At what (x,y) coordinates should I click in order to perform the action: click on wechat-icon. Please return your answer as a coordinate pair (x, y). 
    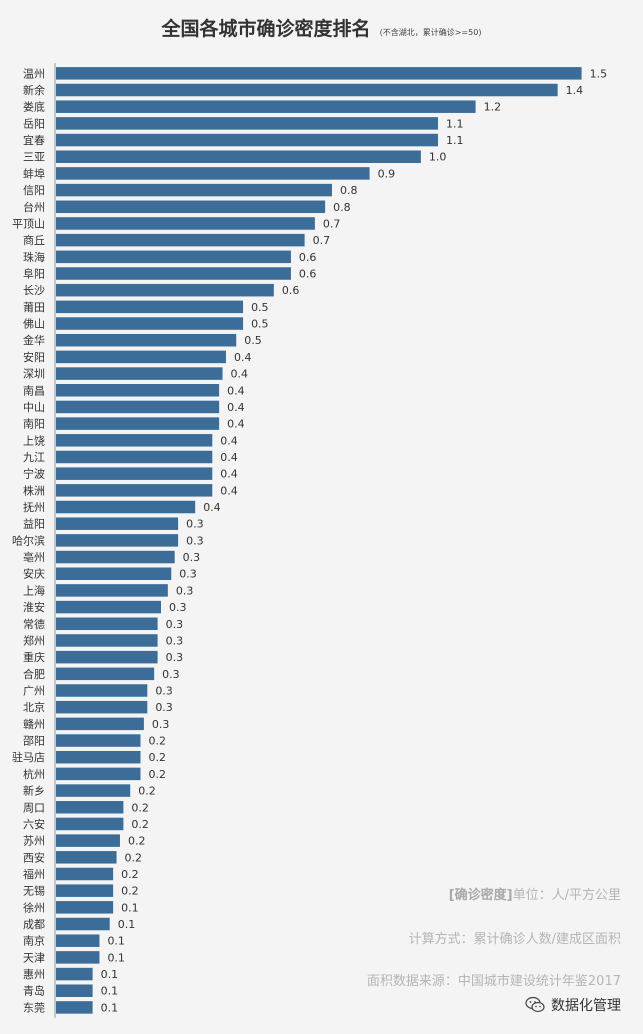
    Looking at the image, I should click on (535, 1004).